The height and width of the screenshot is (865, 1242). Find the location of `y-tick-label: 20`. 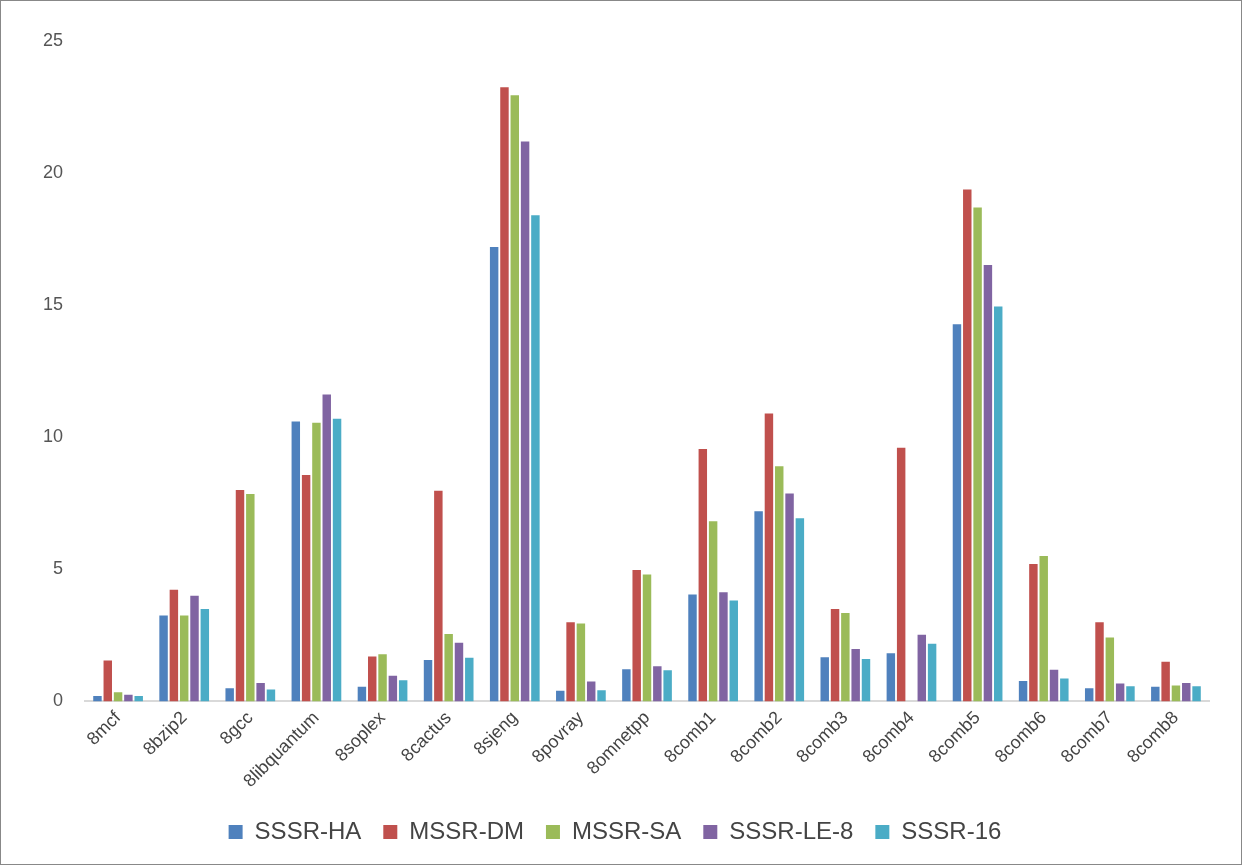

y-tick-label: 20 is located at coordinates (53, 172).